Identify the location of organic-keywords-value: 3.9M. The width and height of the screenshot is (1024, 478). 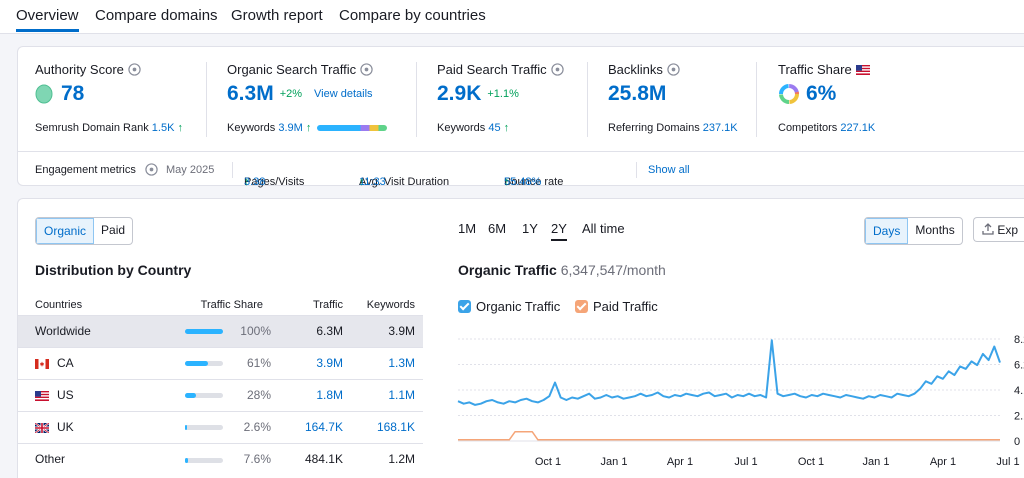
(290, 128).